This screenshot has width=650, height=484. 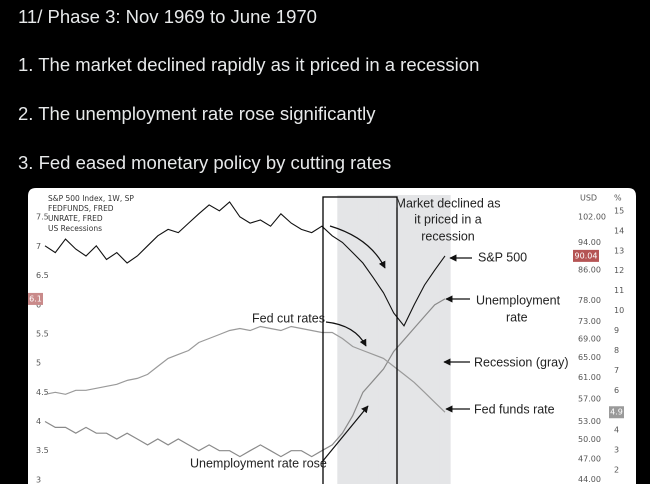 What do you see at coordinates (518, 300) in the screenshot?
I see `annotation: Unemployment` at bounding box center [518, 300].